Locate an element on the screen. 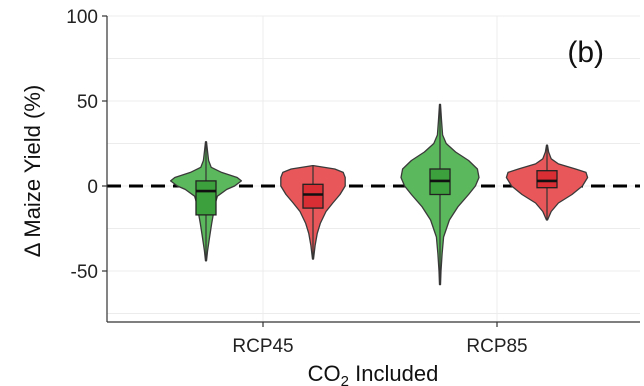  x-tick-label: RCP85 is located at coordinates (496, 346).